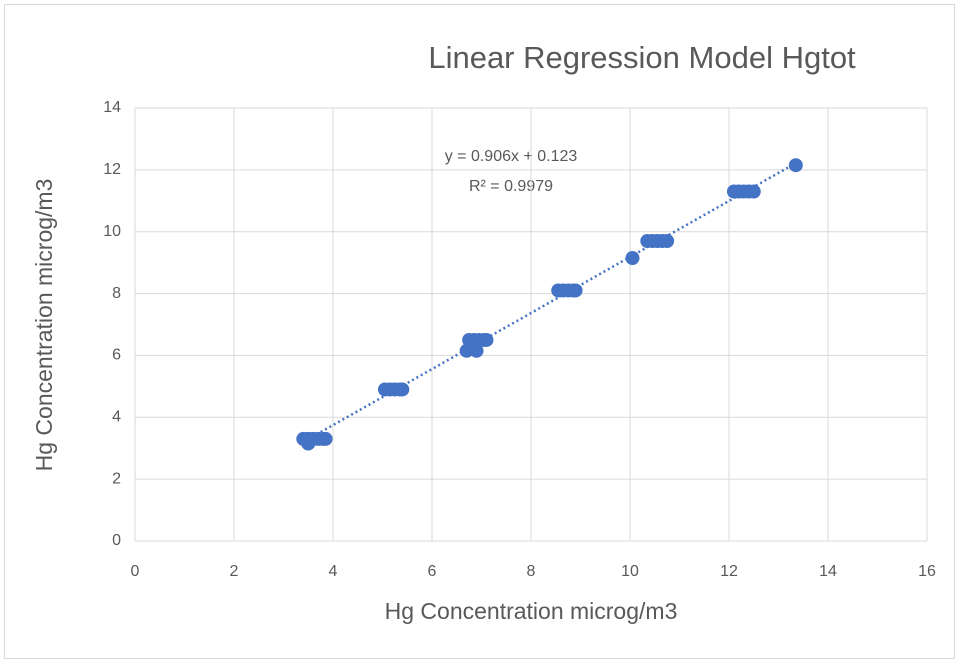 The height and width of the screenshot is (663, 959). Describe the element at coordinates (44, 325) in the screenshot. I see `y-axis-title: Hg Concentration microg/m3` at that location.